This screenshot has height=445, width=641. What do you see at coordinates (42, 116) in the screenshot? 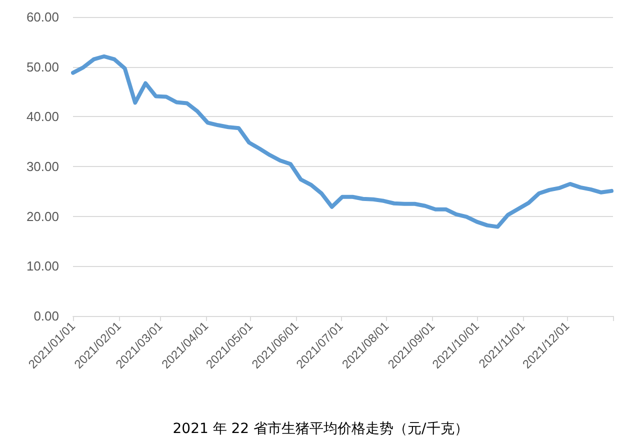
I see `y-tick-label: 40.00` at bounding box center [42, 116].